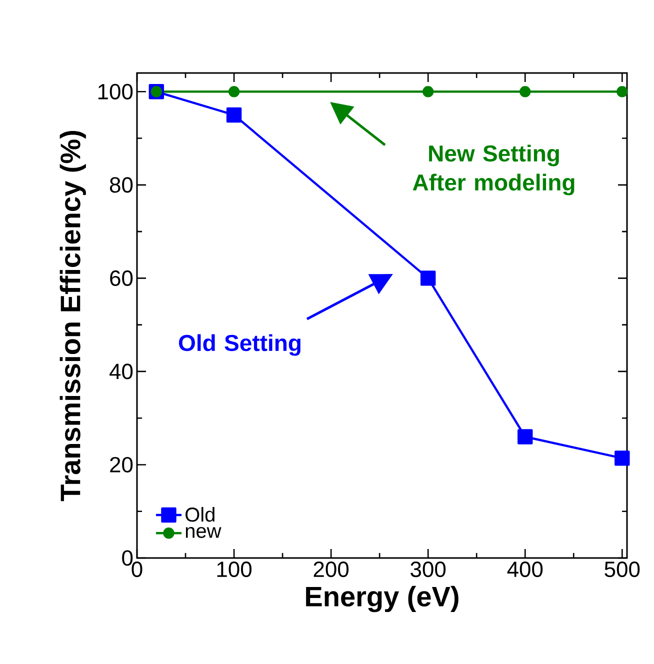 The height and width of the screenshot is (664, 654). Describe the element at coordinates (428, 570) in the screenshot. I see `x-tick-label: 300` at that location.